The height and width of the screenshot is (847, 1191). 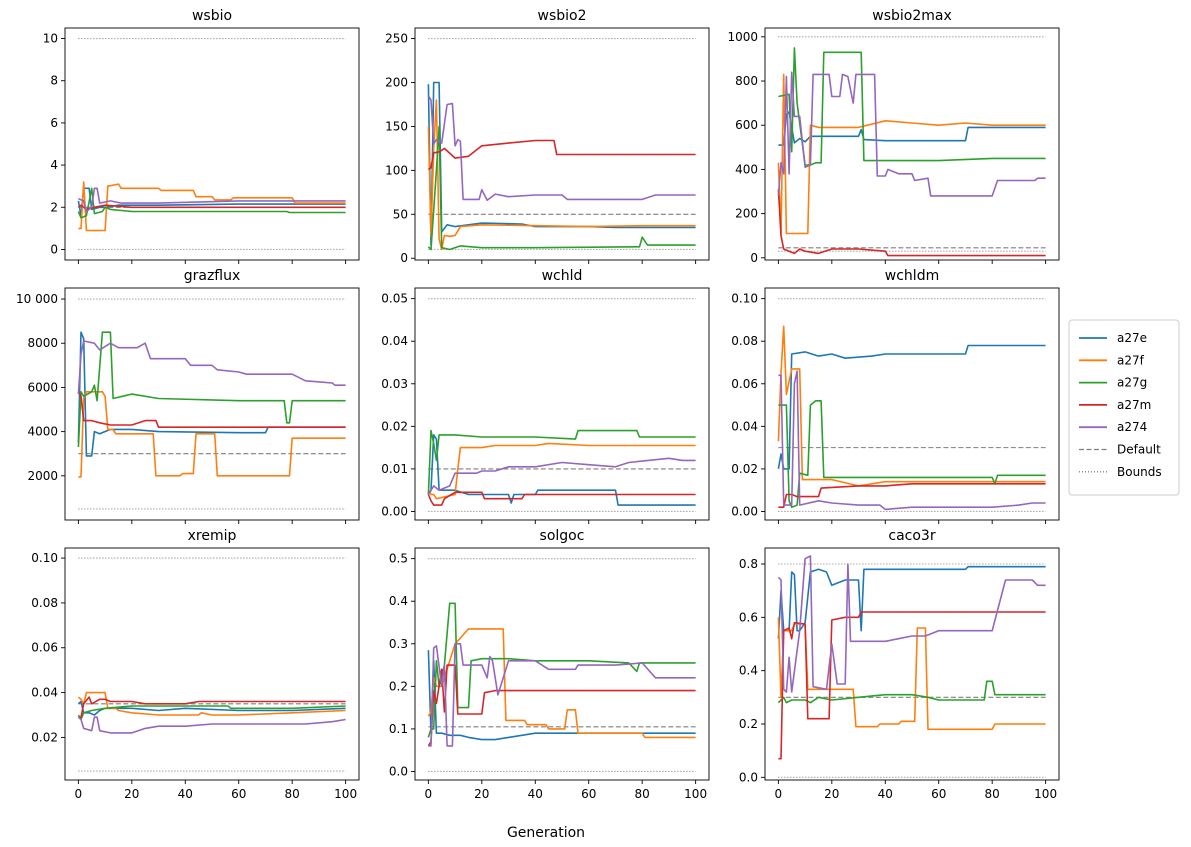 I want to click on legend-label-a27g: a27g, so click(x=1132, y=383).